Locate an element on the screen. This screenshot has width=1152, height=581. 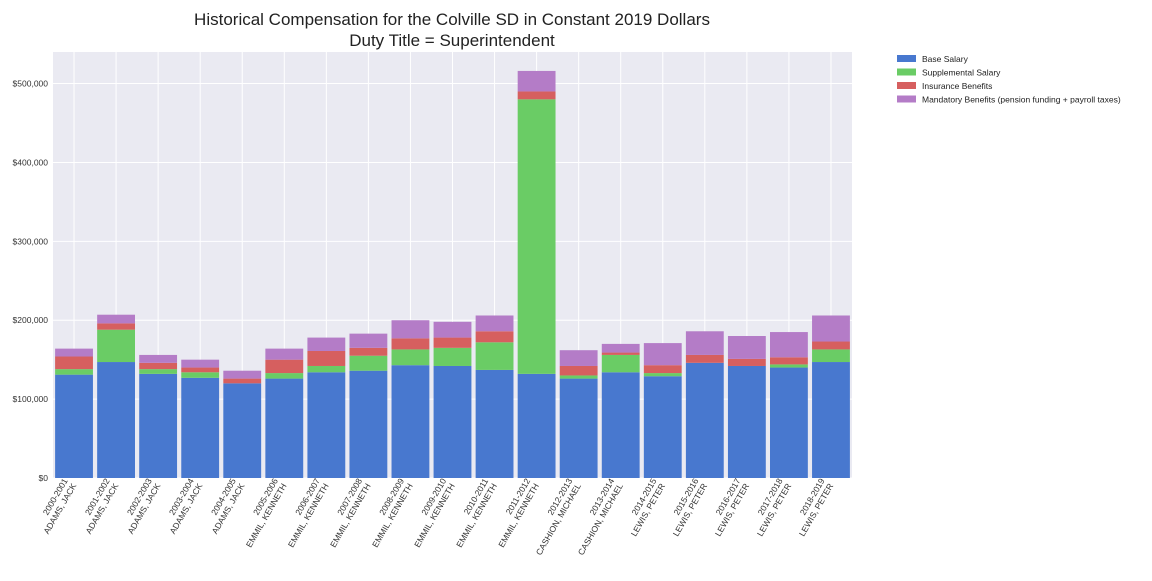
chart-subtitle: Duty Title = Superintendent is located at coordinates (452, 40).